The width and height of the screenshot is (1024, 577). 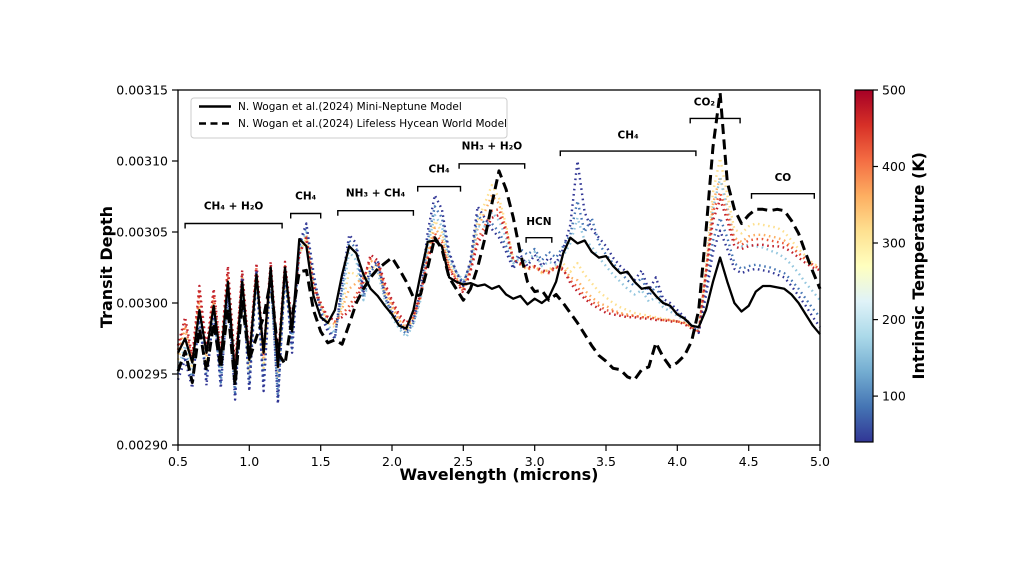 I want to click on svg-text: 3.5, so click(x=606, y=461).